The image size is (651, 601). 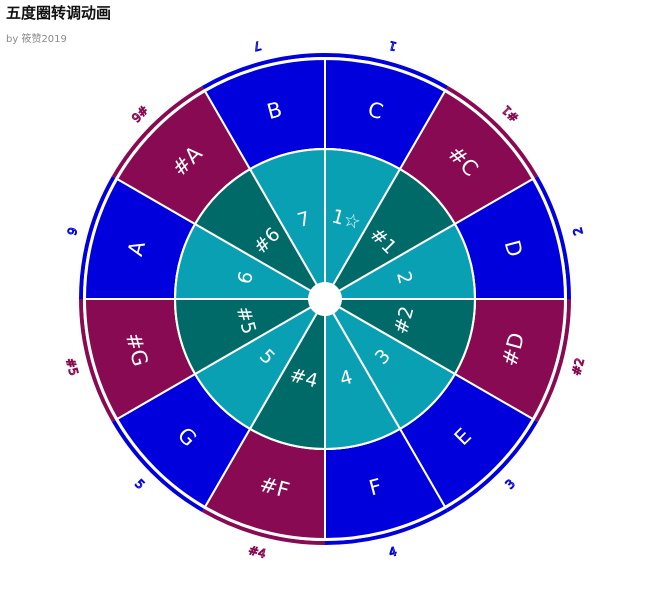 I want to click on outer-degree-label: #5, so click(x=72, y=366).